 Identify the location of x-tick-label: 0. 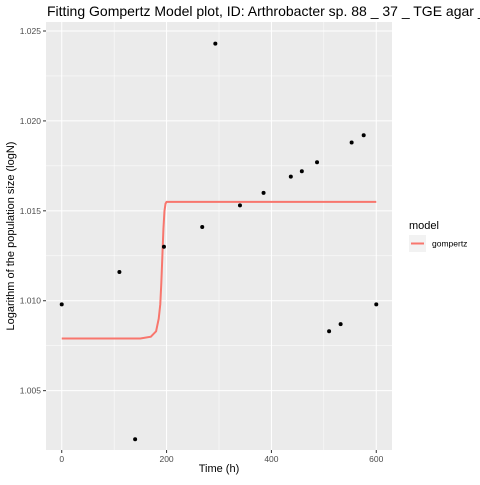
(61, 459).